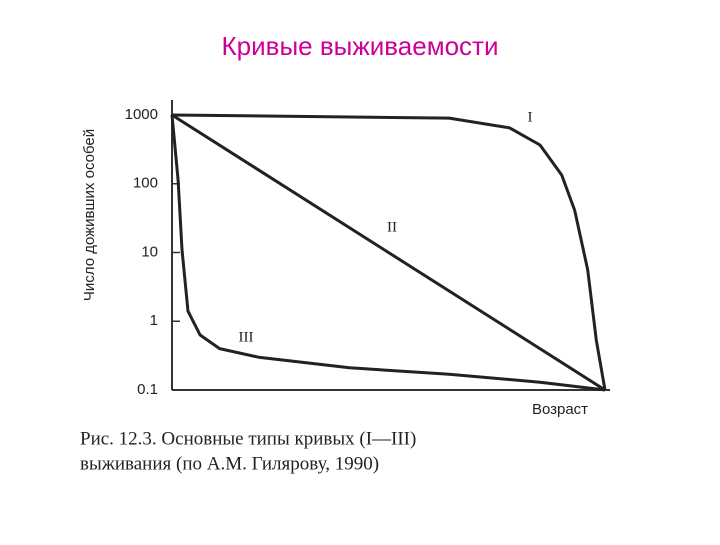 Image resolution: width=720 pixels, height=545 pixels. I want to click on y-tick-label: 10, so click(149, 251).